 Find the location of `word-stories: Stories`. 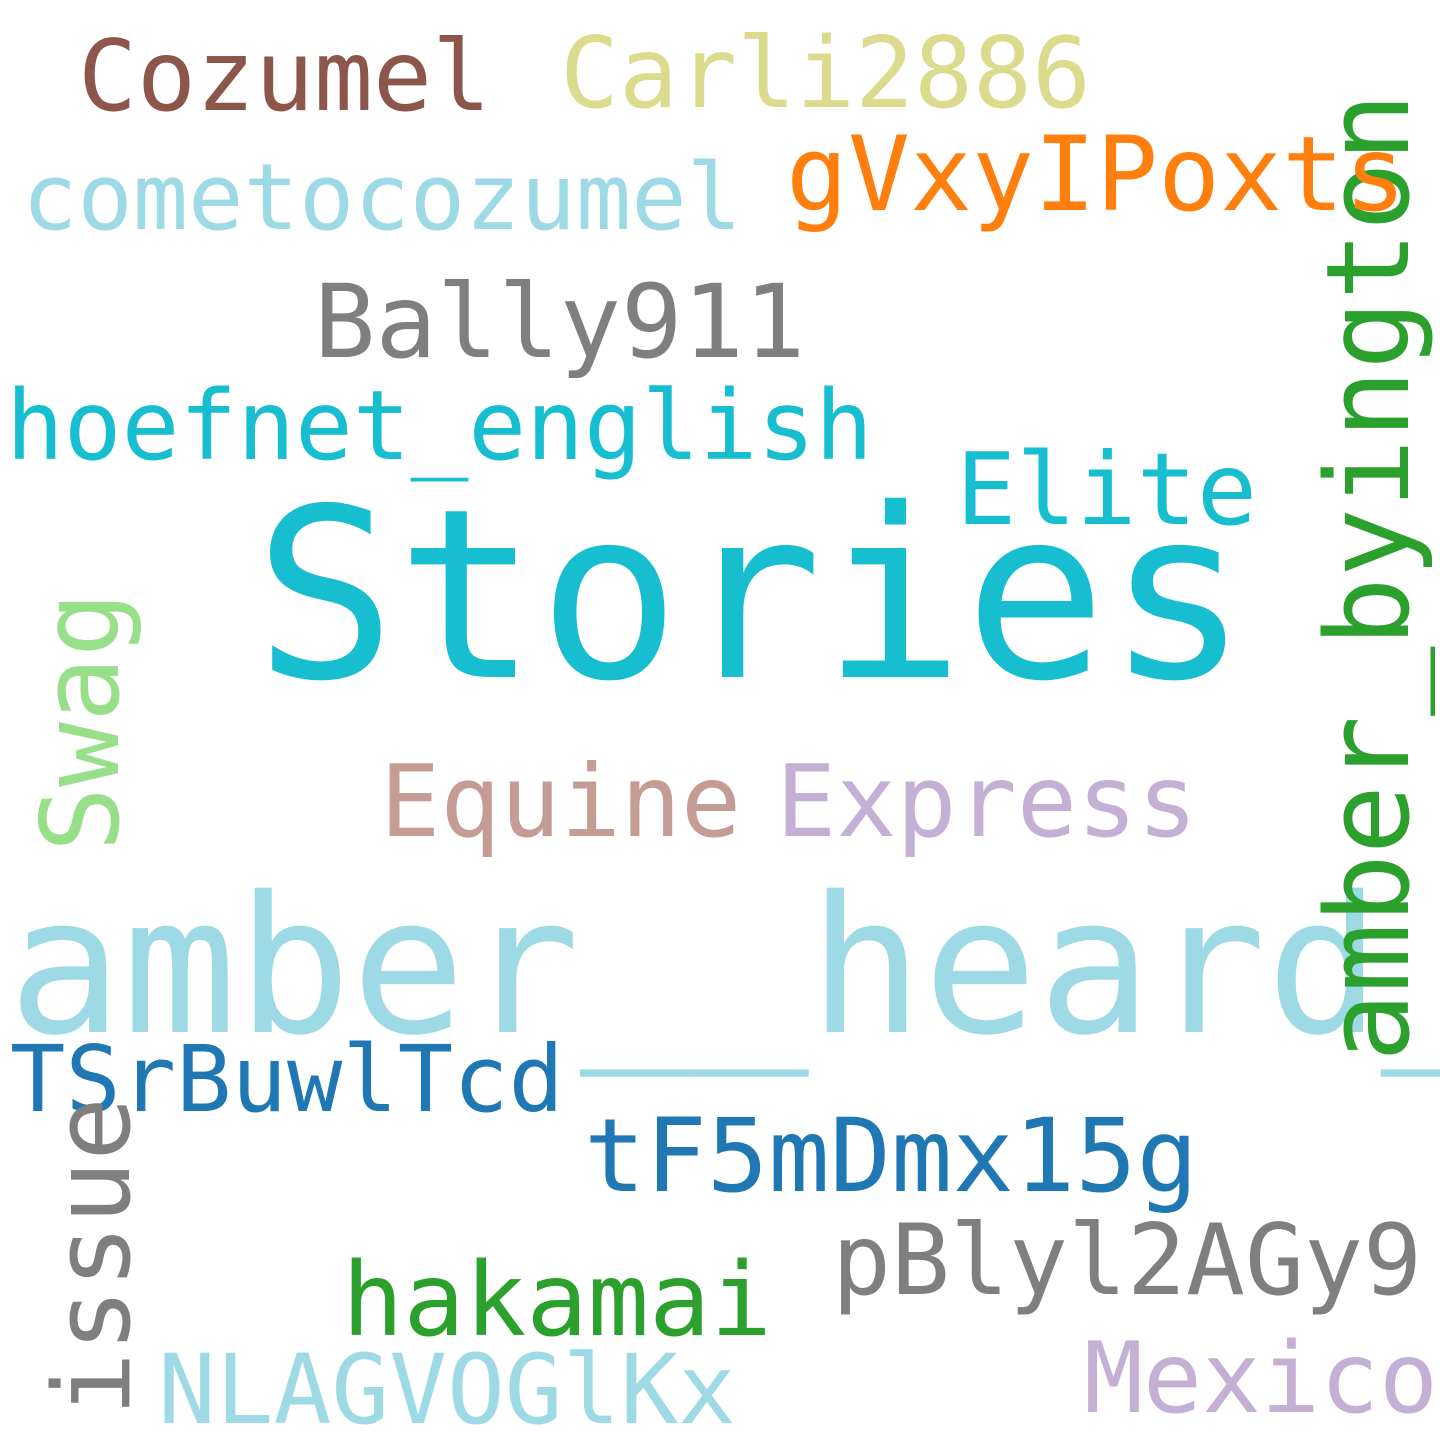

word-stories: Stories is located at coordinates (751, 595).